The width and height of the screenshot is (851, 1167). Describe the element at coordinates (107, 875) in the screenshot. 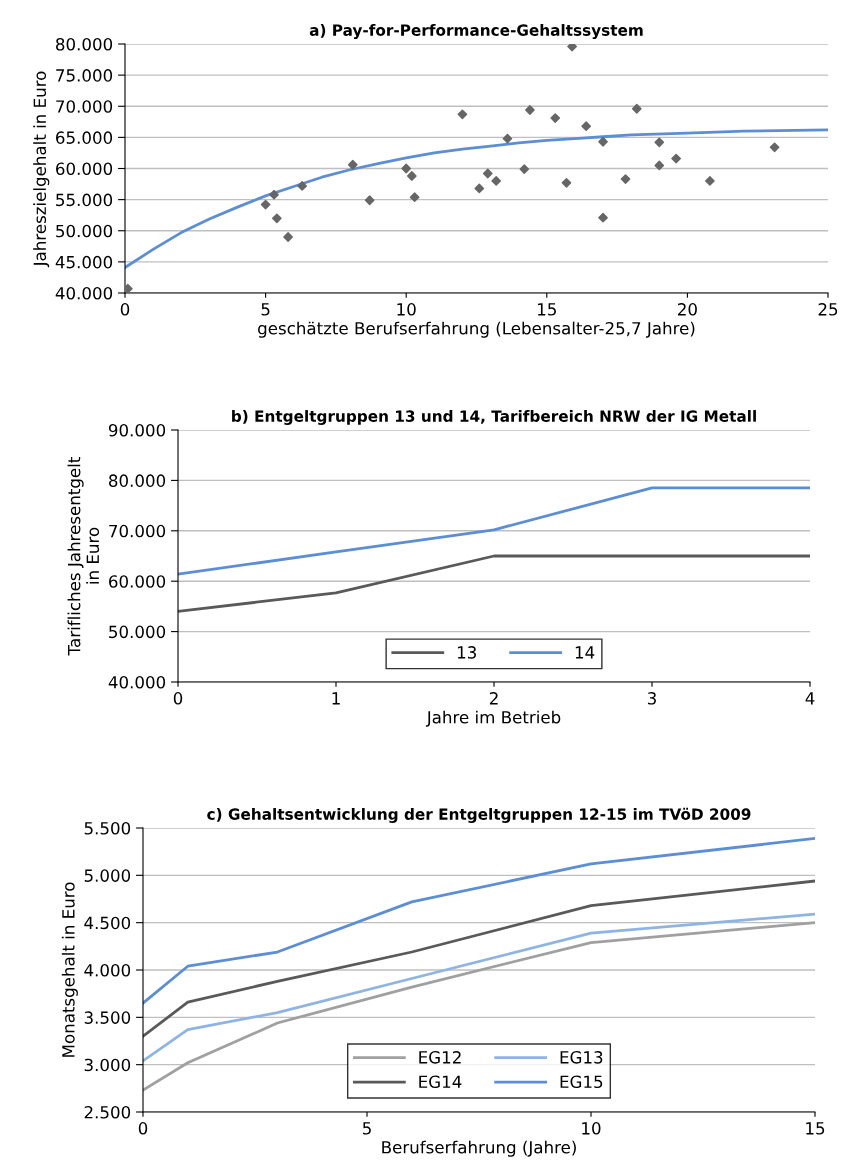

I see `y-tick-label: 5.000` at that location.